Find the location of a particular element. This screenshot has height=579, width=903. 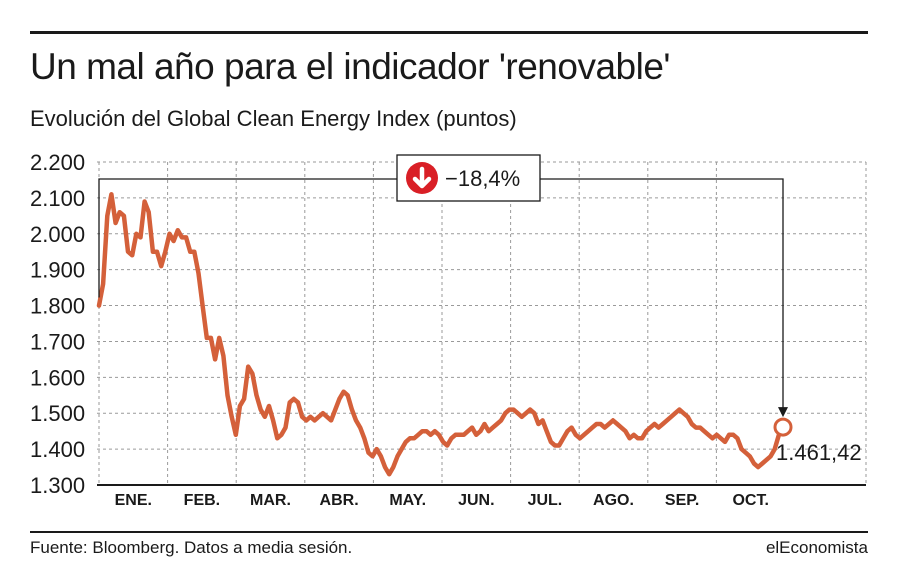

source-note: Fuente: Bloomberg. Datos a media sesión. is located at coordinates (191, 547).